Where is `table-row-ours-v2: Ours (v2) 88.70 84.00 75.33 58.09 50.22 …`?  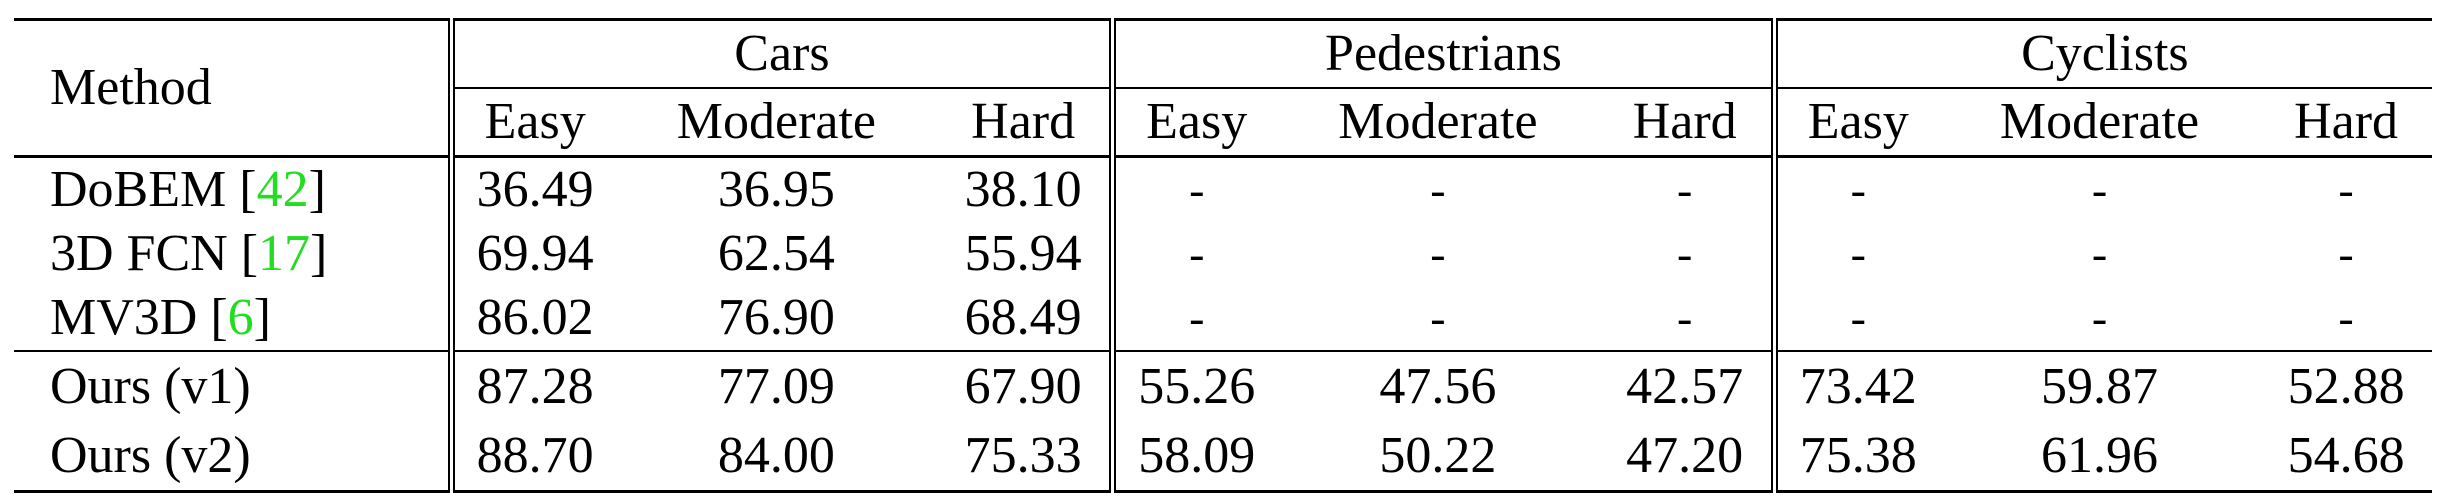 table-row-ours-v2: Ours (v2) 88.70 84.00 75.33 58.09 50.22 … is located at coordinates (1223, 457).